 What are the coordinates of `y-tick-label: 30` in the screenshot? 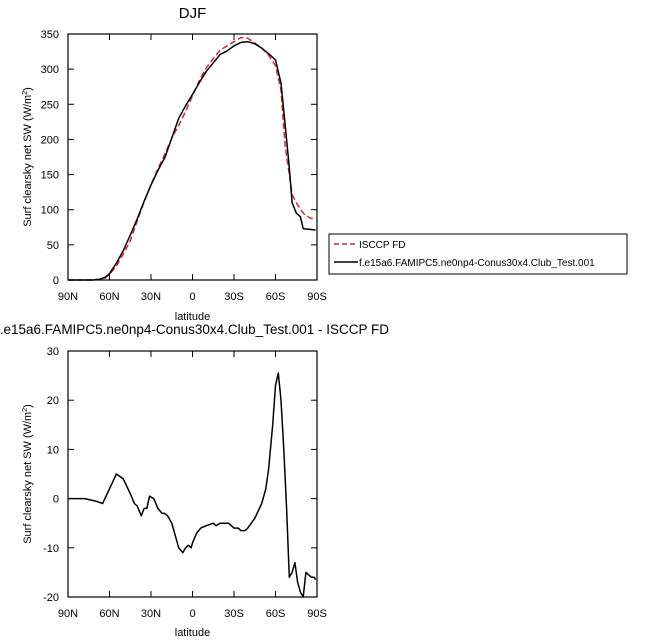 It's located at (53, 352).